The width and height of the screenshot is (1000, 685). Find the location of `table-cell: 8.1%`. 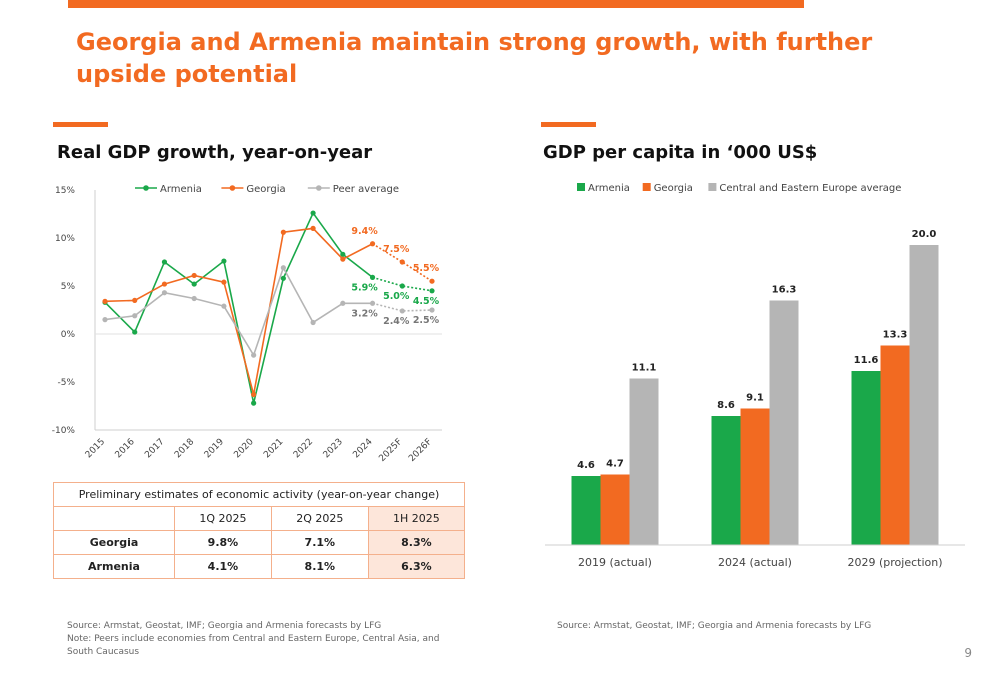

table-cell: 8.1% is located at coordinates (319, 566).